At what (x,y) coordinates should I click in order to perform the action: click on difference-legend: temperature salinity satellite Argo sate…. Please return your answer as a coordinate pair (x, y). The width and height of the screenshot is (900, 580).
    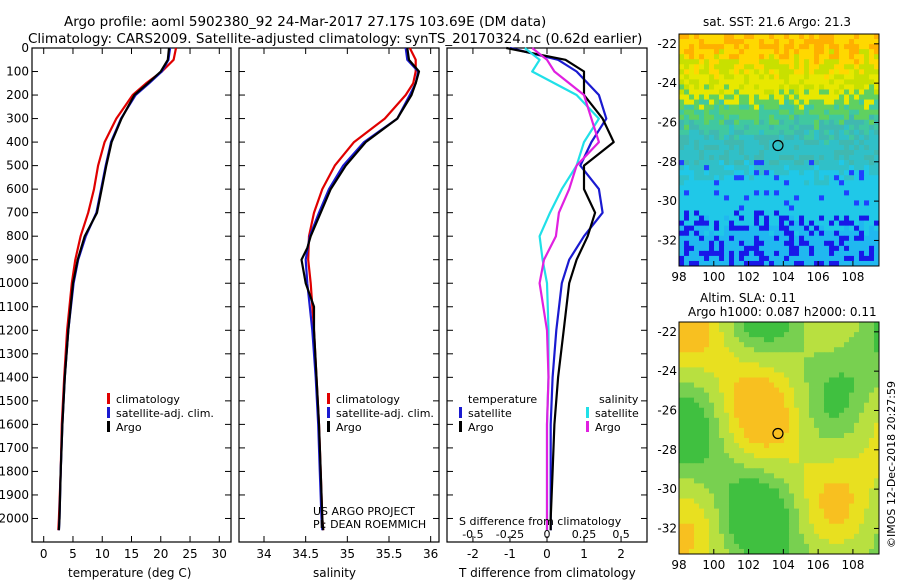
    Looking at the image, I should click on (549, 413).